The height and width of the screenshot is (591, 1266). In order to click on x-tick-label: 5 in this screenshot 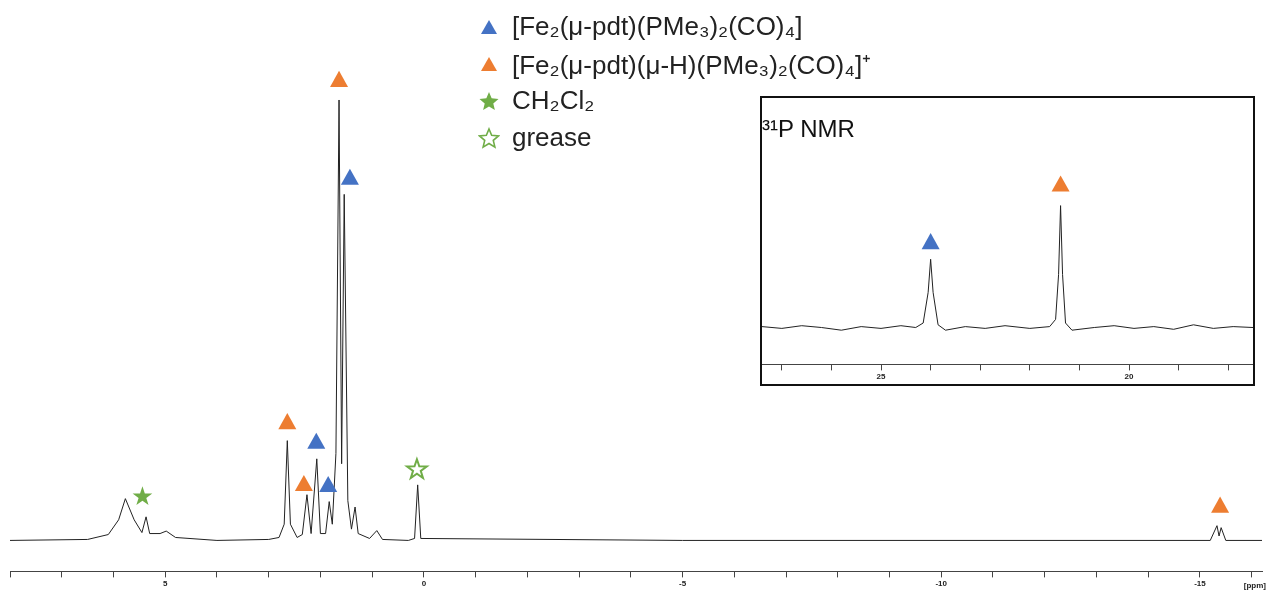, I will do `click(165, 584)`.